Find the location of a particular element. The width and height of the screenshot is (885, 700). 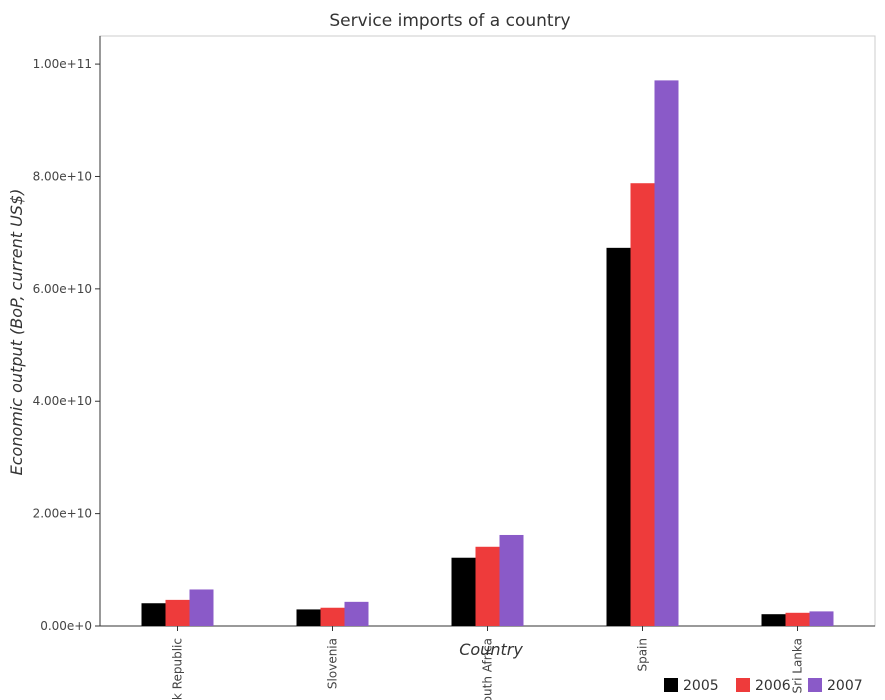

y-tick-label: 6.00e+10 is located at coordinates (62, 289).